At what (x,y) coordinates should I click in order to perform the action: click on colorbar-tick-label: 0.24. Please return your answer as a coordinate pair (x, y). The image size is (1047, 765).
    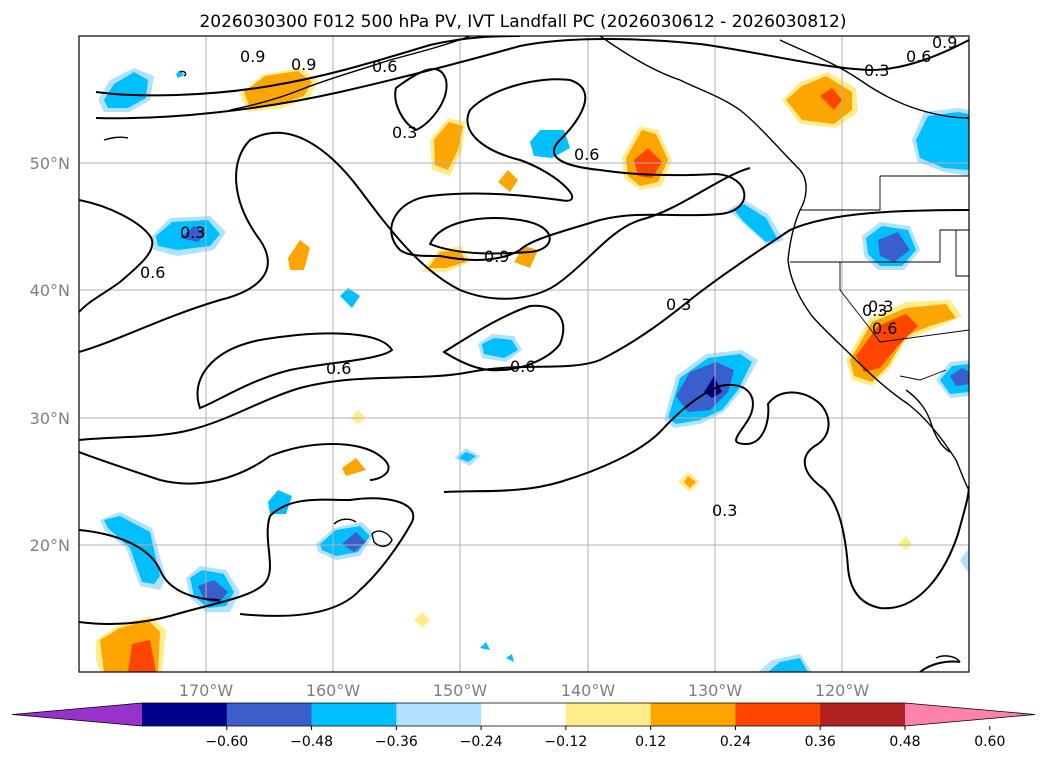
    Looking at the image, I should click on (735, 742).